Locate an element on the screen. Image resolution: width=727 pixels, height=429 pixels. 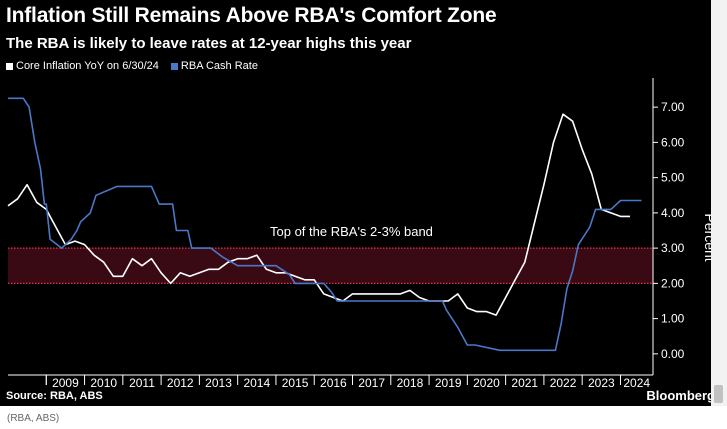
x-tick-label: 2016 is located at coordinates (333, 383).